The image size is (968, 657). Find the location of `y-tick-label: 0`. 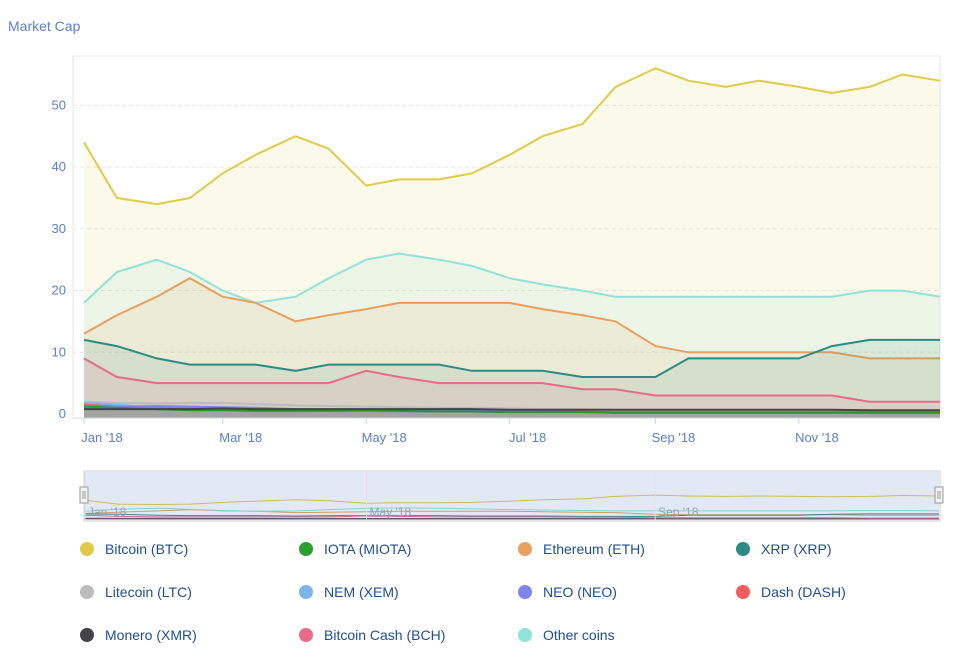

y-tick-label: 0 is located at coordinates (62, 413).